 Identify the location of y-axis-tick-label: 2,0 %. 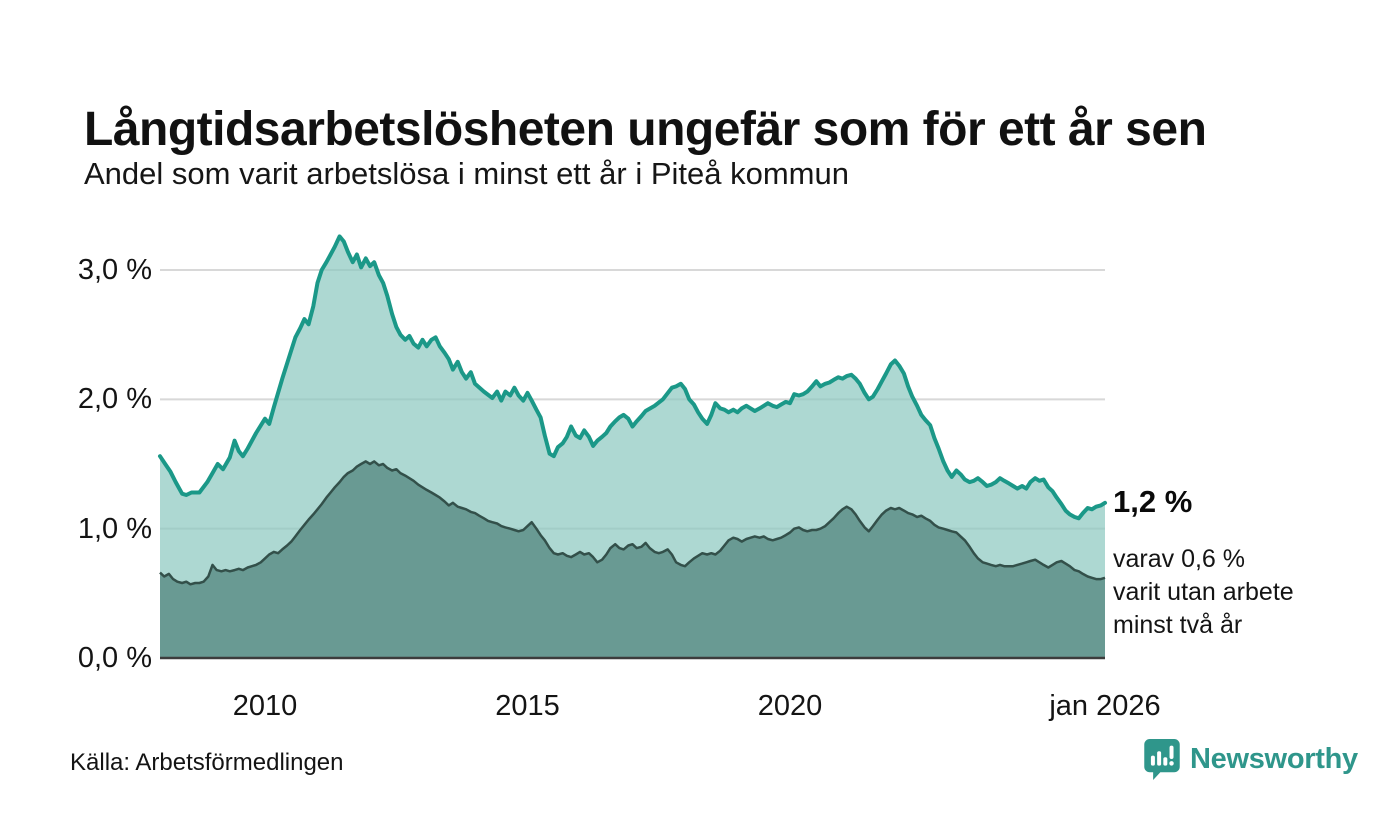
(114, 399).